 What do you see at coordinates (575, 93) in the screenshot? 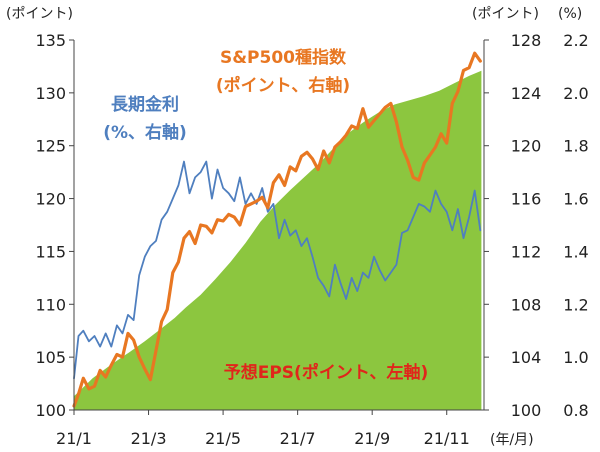
I see `right-rate-tick-label: 2.0` at bounding box center [575, 93].